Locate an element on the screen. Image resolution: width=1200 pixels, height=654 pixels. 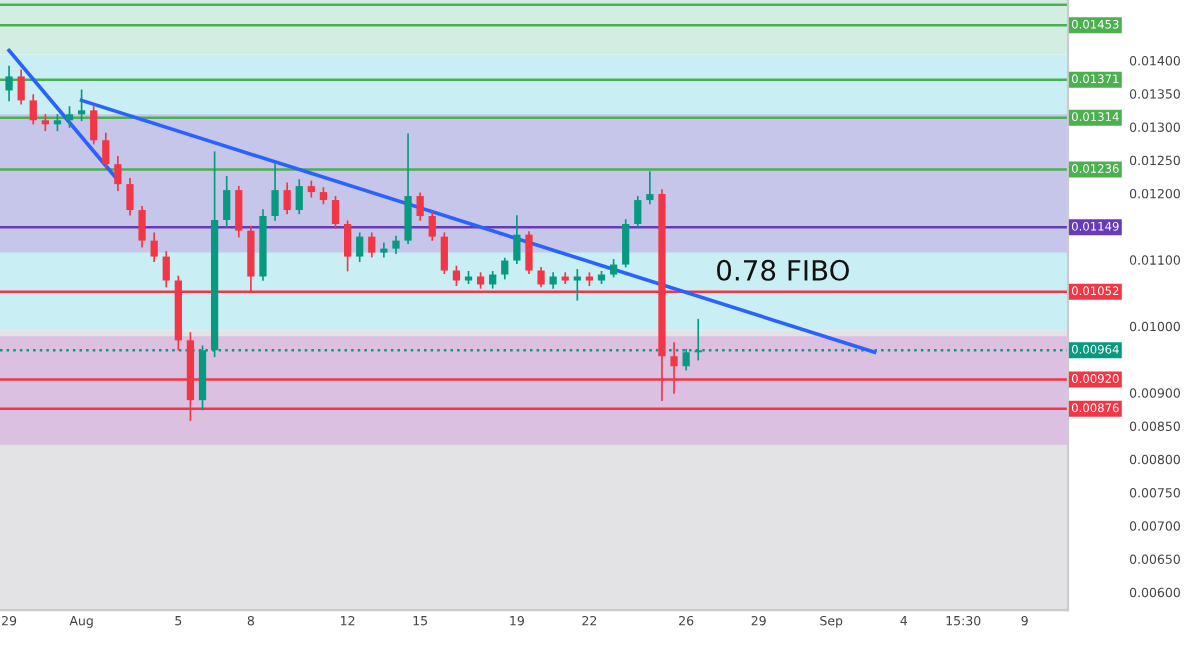
annotation: 0.78 FIBO is located at coordinates (783, 270).